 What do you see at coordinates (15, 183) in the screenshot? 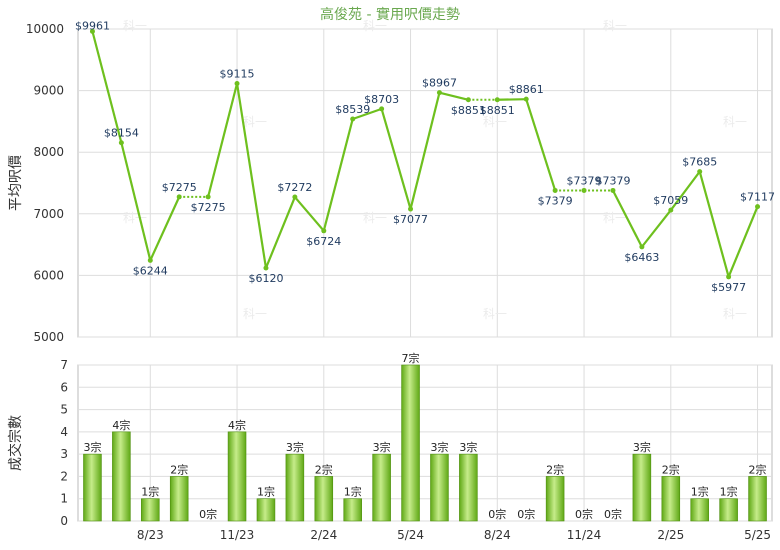
I see `price-axis-label: 平均呎價` at bounding box center [15, 183].